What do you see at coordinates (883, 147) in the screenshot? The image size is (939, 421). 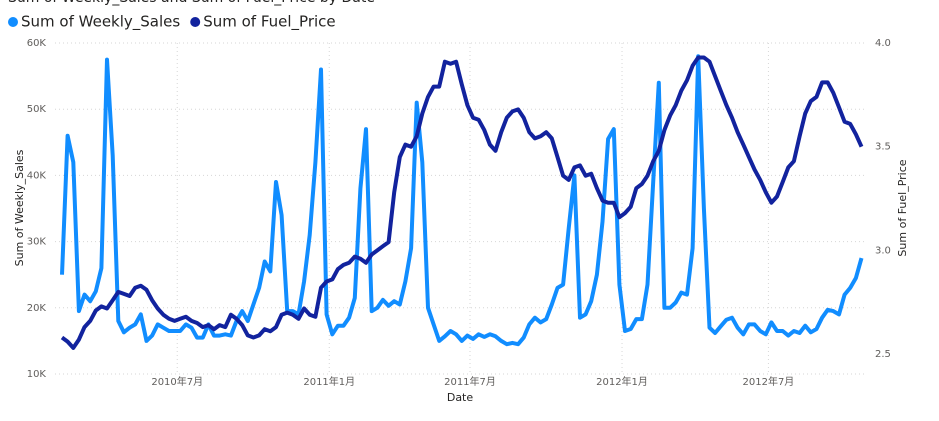 I see `y2-tick-label: 3.5` at bounding box center [883, 147].